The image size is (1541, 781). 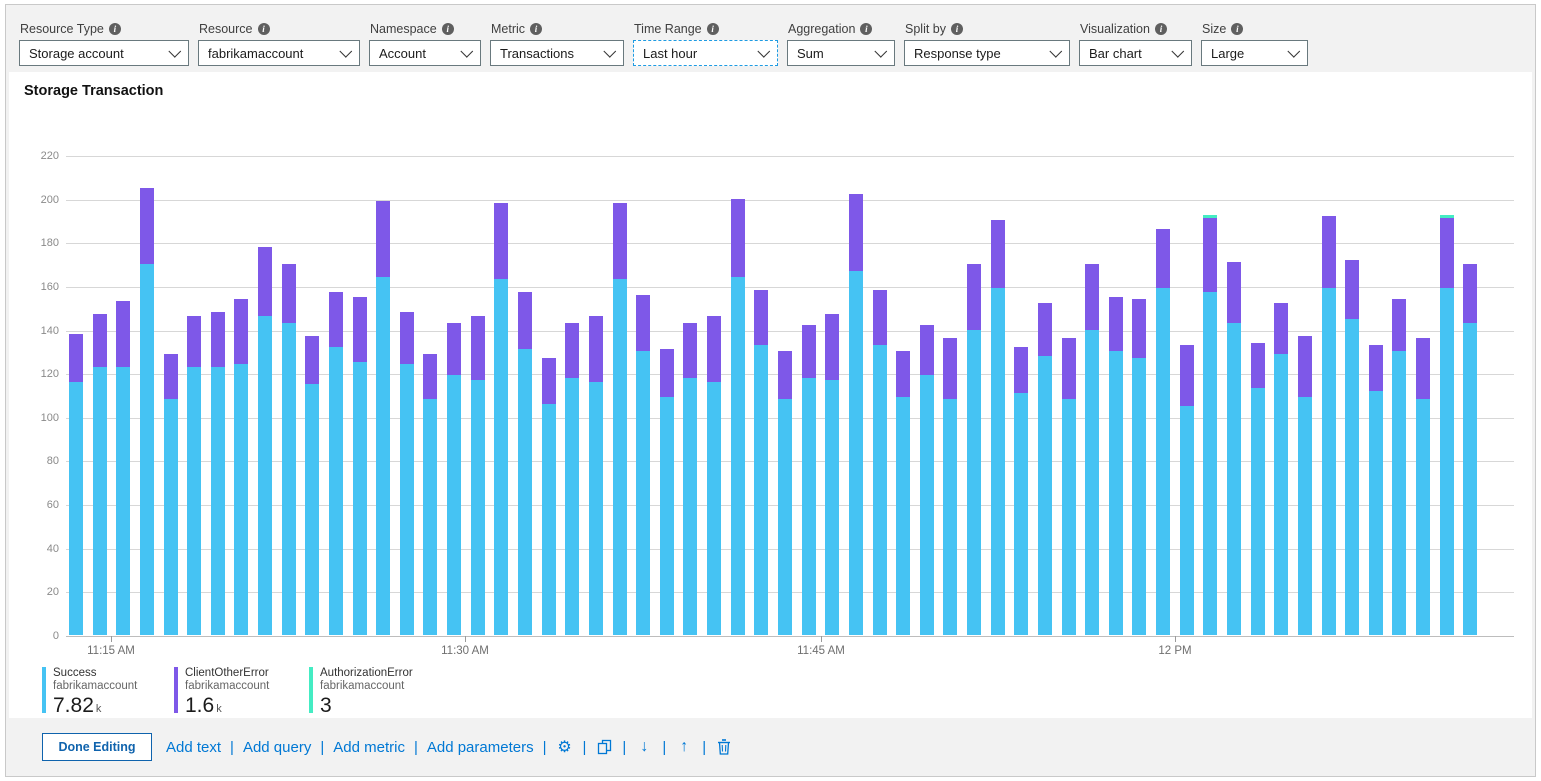 I want to click on settings-icon: ⚙, so click(x=564, y=747).